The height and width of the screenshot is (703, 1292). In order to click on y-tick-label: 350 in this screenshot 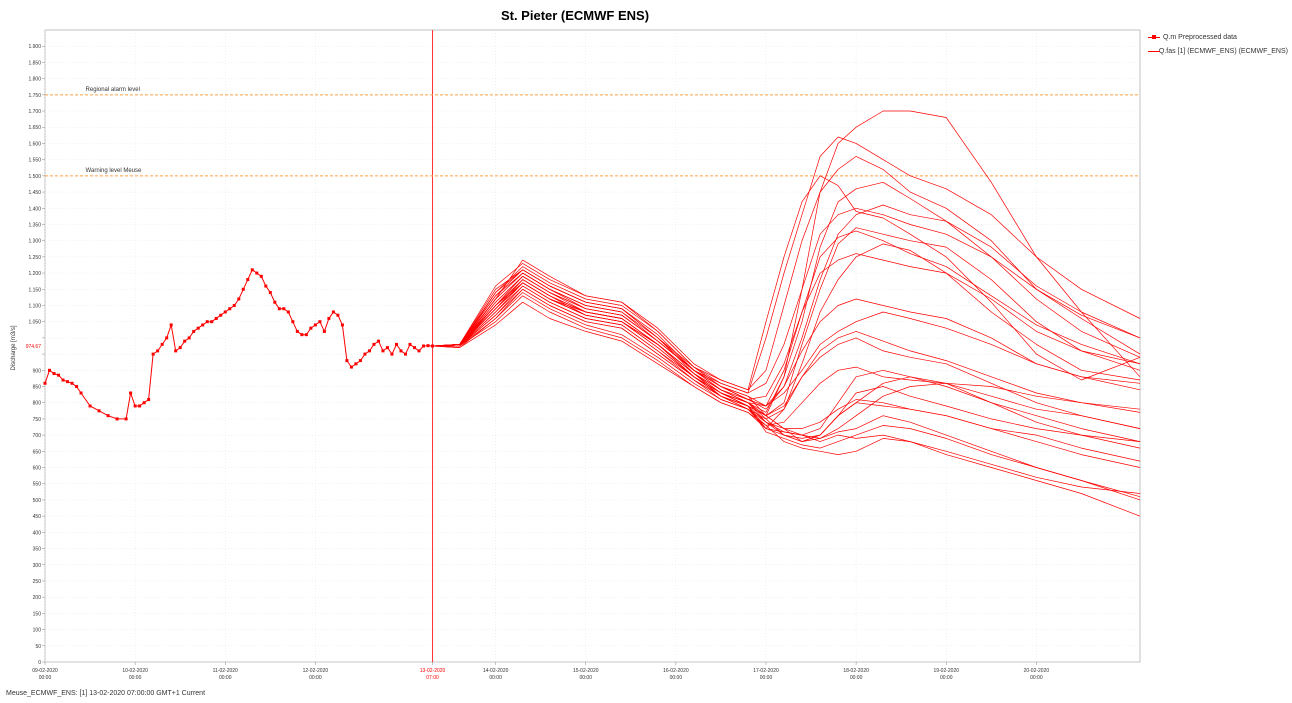, I will do `click(37, 550)`.